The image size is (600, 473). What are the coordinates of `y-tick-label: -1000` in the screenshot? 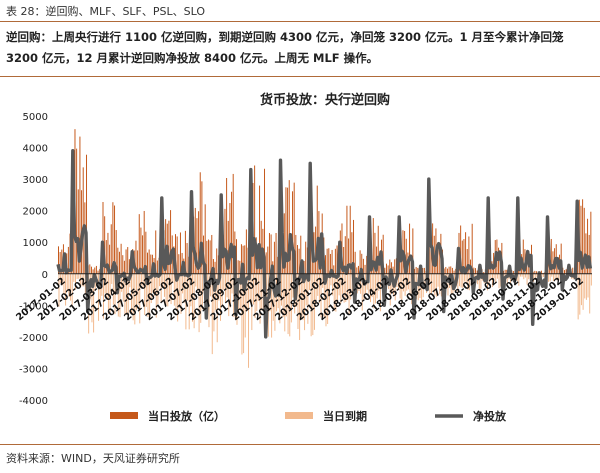 It's located at (33, 306).